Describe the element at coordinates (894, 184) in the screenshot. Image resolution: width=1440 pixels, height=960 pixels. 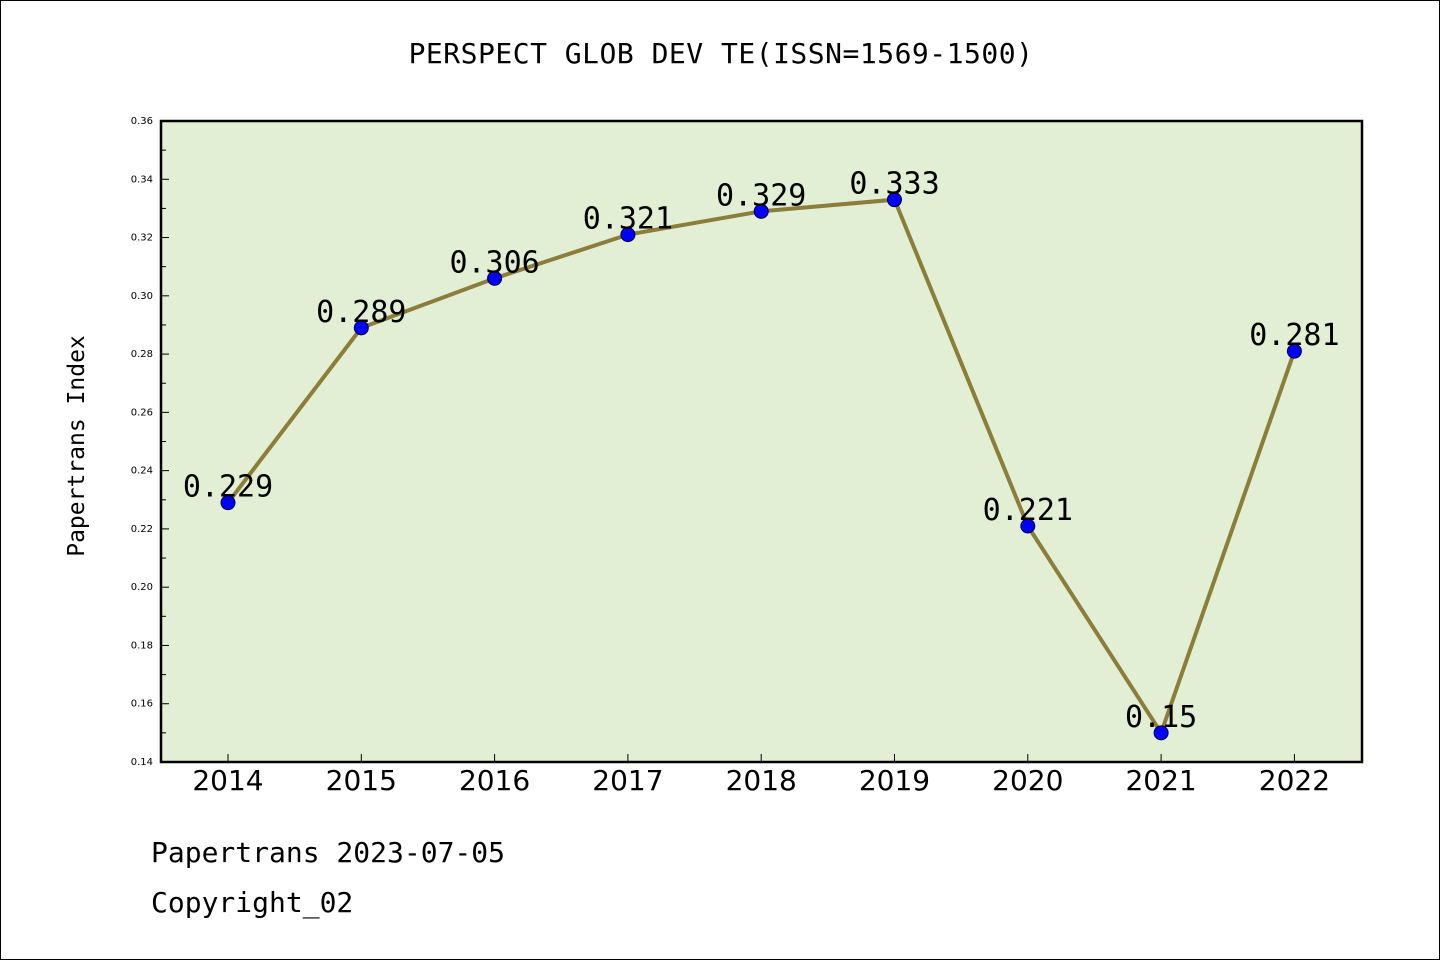
I see `data-label: 0.333` at that location.